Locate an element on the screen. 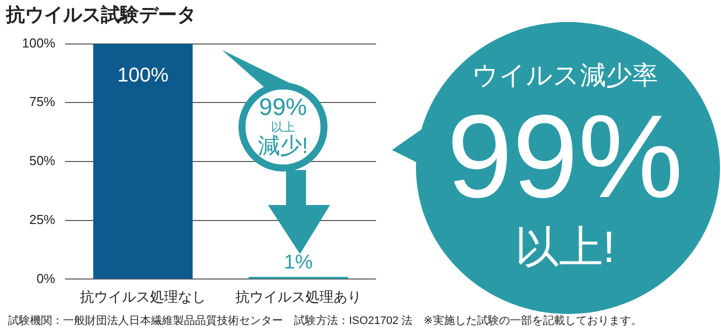 The width and height of the screenshot is (721, 333). text: 99% is located at coordinates (565, 157).